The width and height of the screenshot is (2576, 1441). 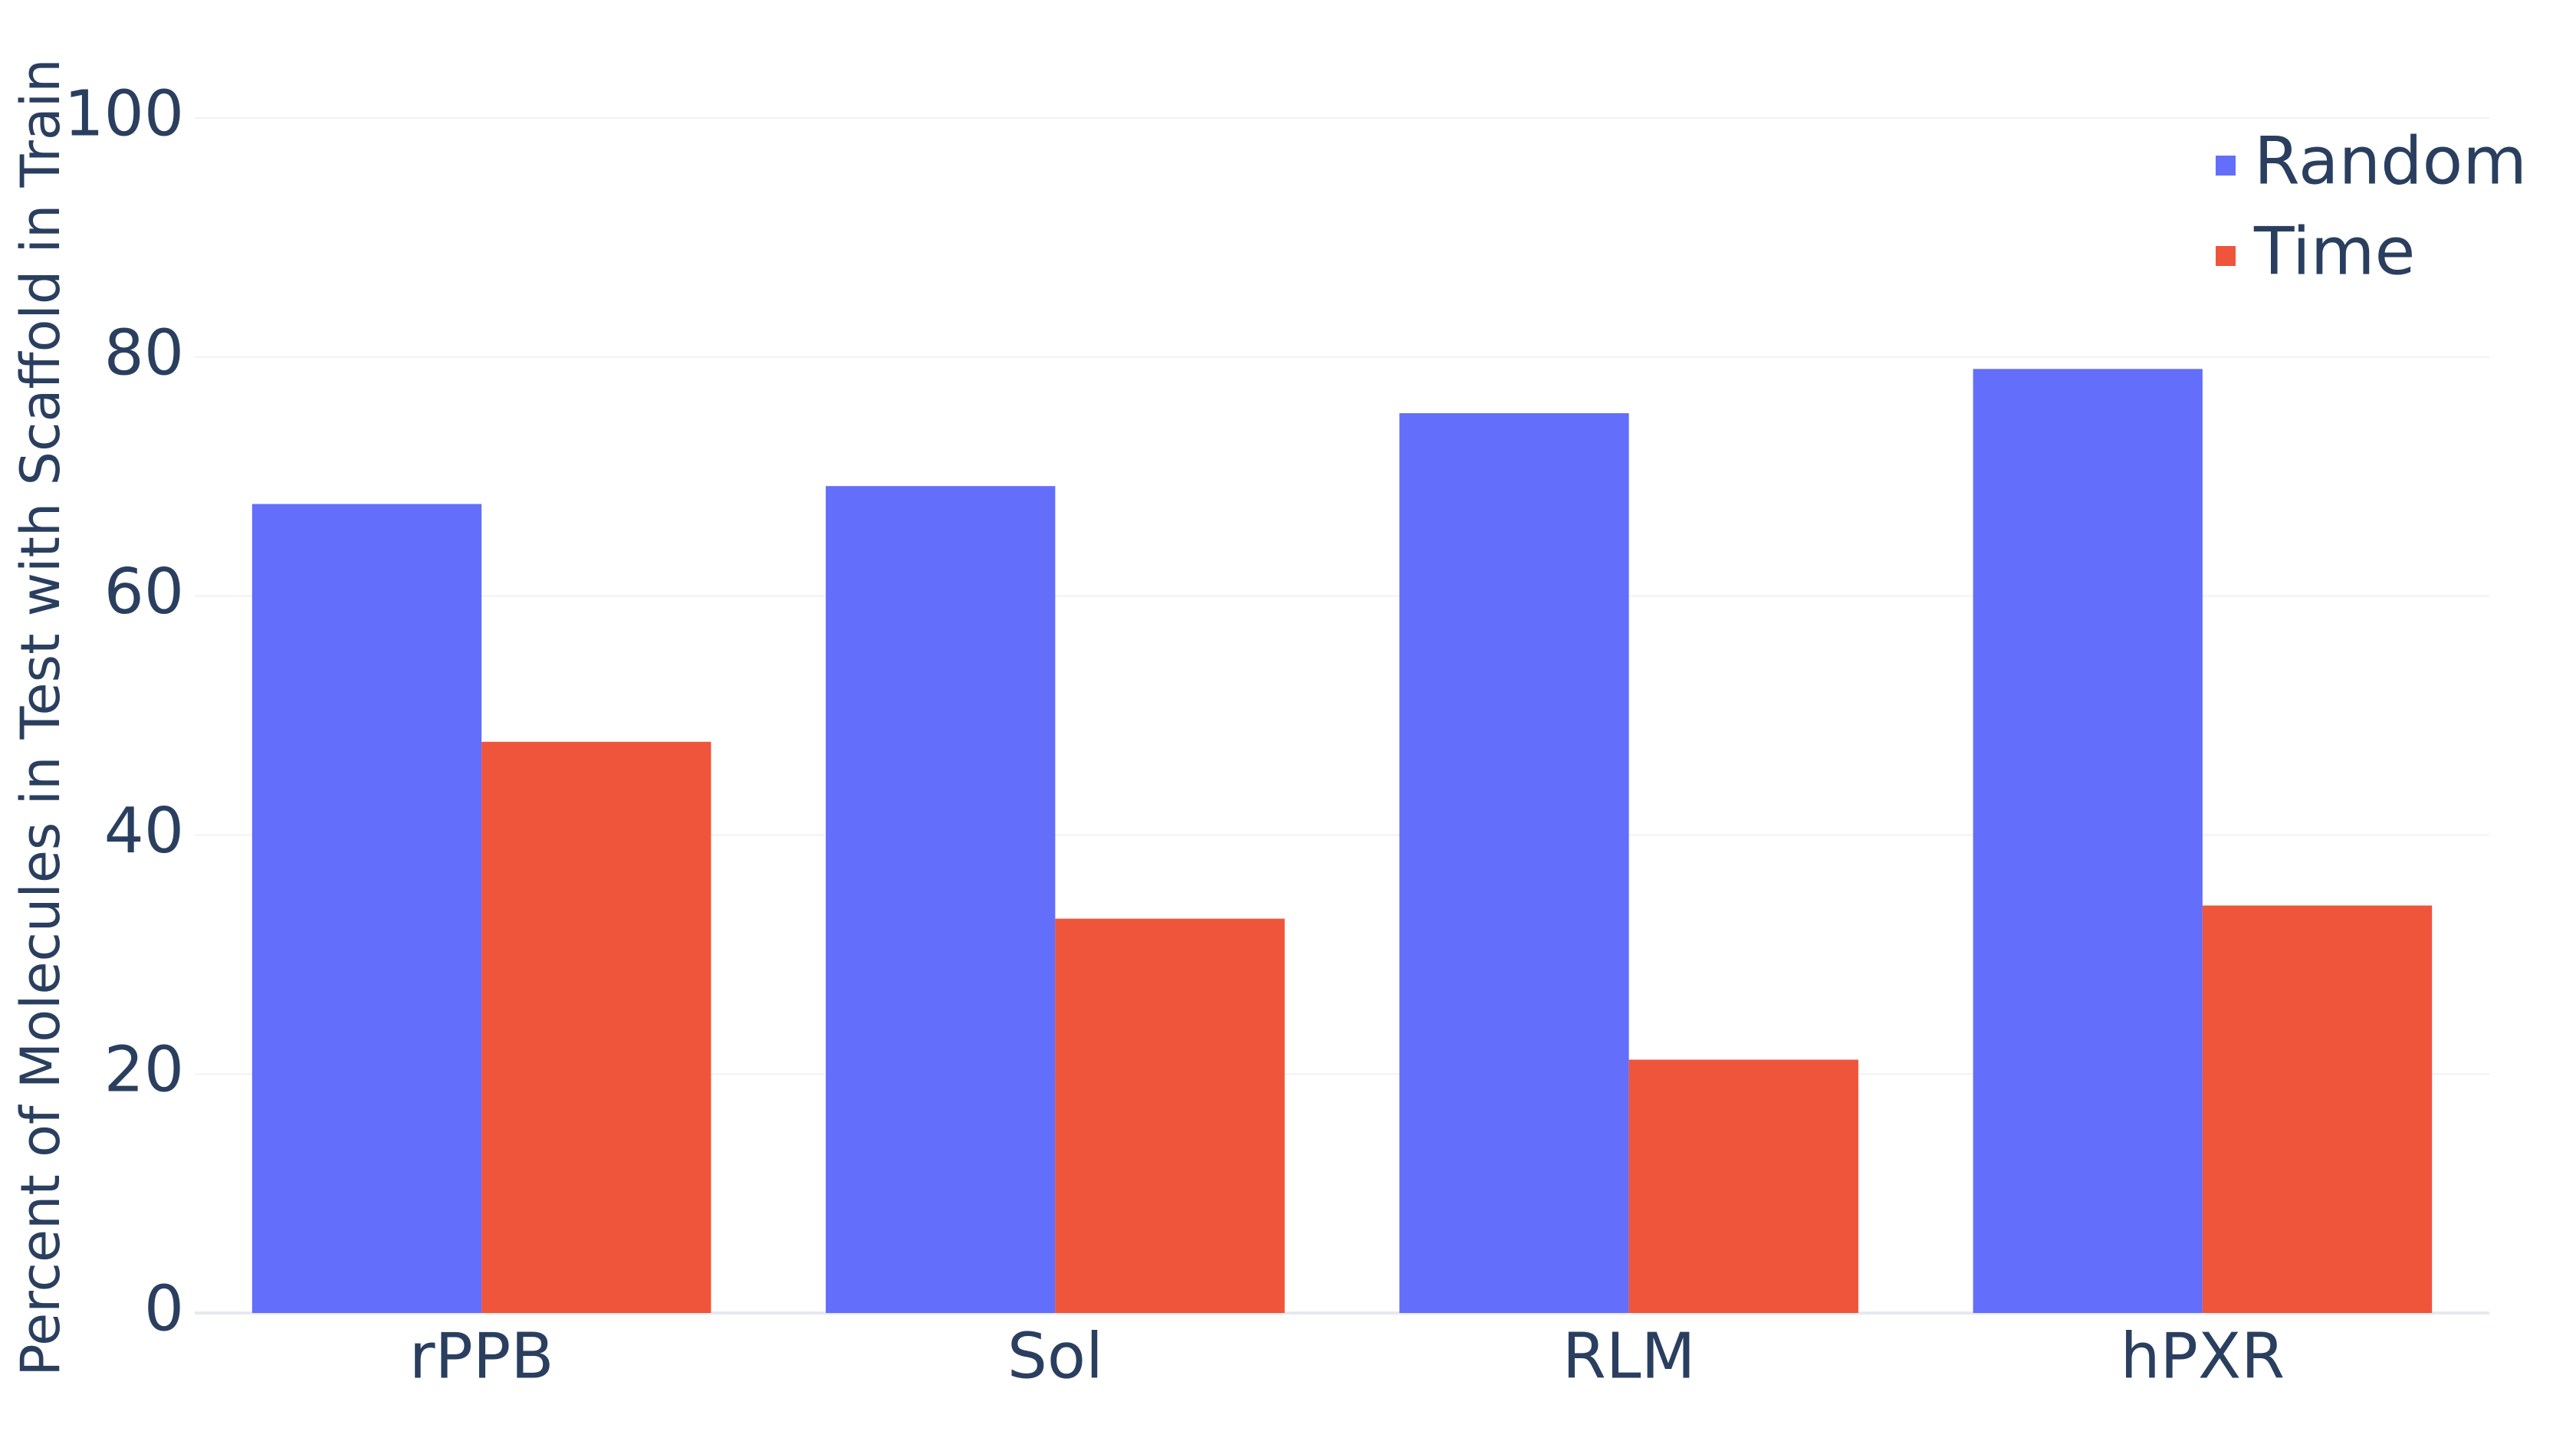 I want to click on x-tick-label: hPXR, so click(x=2203, y=1356).